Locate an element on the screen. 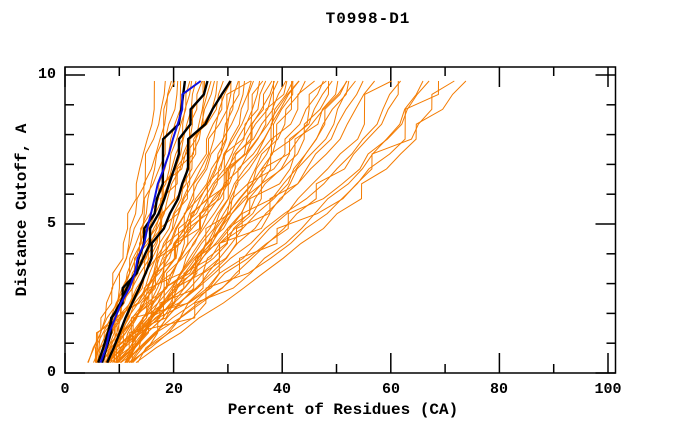  x-axis-label: Percent of Residues (CA) is located at coordinates (343, 410).